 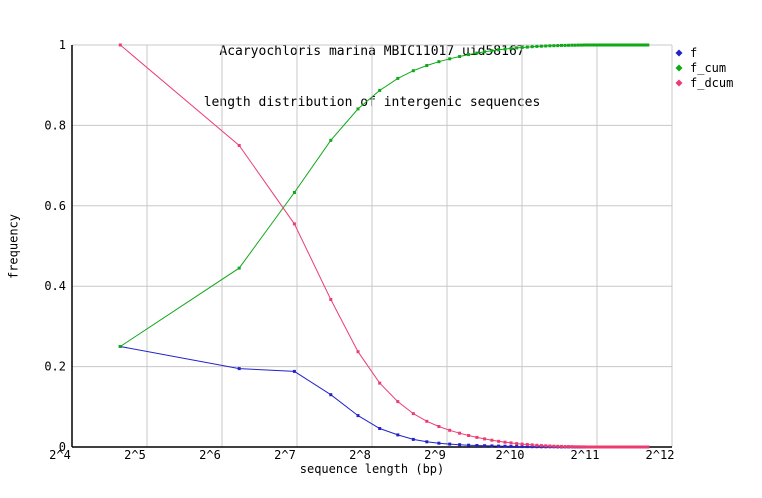 I want to click on x-axis-label: sequence length (bp), so click(x=372, y=469).